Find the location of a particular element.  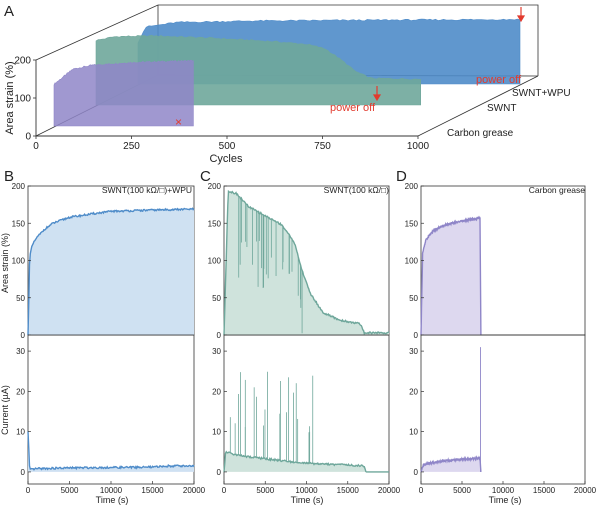

panel-c-title: SWNT(100 kΩ/□) is located at coordinates (356, 190).